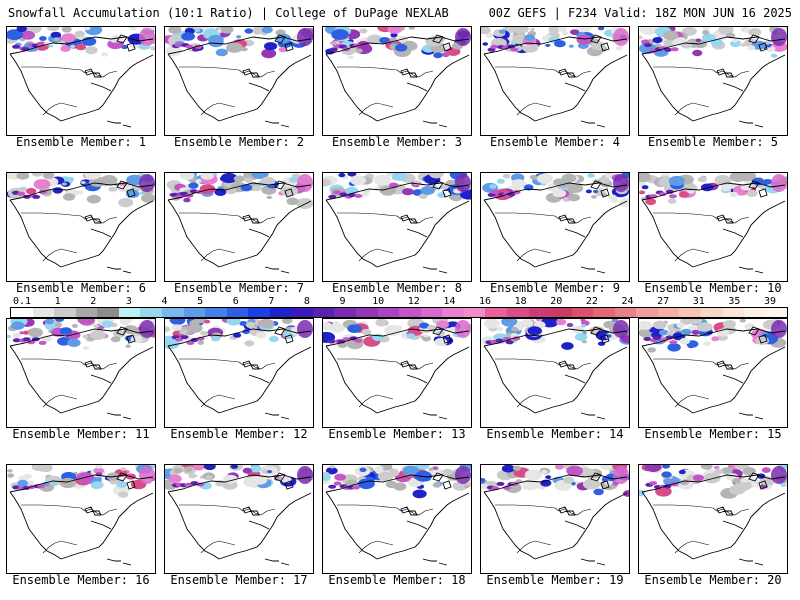 Image resolution: width=800 pixels, height=600 pixels. I want to click on colorbar-tick-label: 39, so click(770, 301).